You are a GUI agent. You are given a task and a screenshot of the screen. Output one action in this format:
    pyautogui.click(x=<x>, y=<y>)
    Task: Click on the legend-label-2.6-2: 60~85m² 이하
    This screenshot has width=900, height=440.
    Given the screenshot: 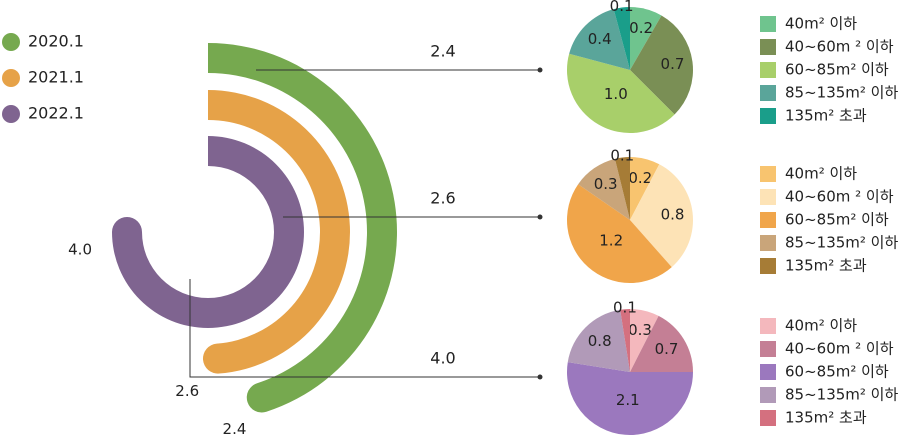 What is the action you would take?
    pyautogui.click(x=837, y=220)
    